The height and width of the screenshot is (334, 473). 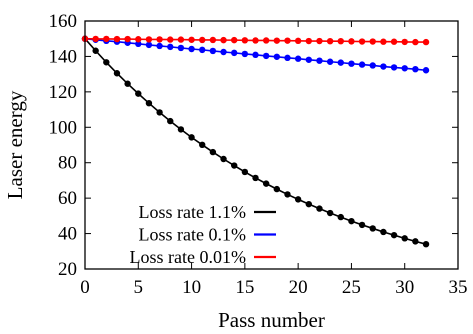 I want to click on x-tick-label: 35, so click(x=458, y=287).